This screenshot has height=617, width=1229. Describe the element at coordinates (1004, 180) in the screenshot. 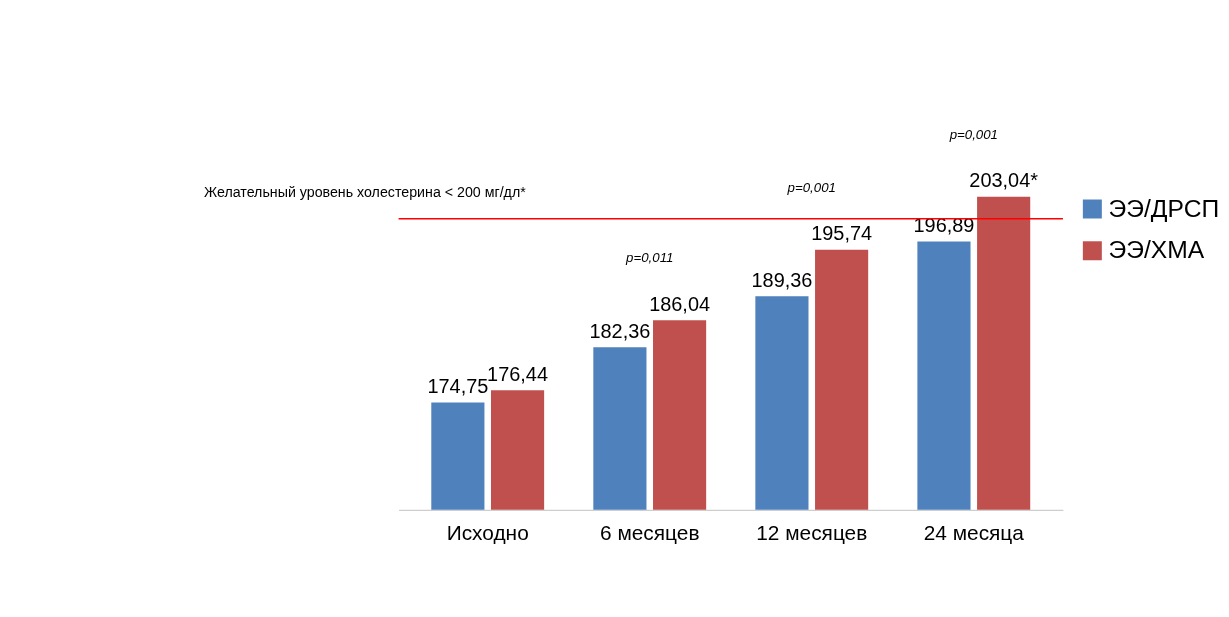

I see `data-label: 203,04*` at that location.